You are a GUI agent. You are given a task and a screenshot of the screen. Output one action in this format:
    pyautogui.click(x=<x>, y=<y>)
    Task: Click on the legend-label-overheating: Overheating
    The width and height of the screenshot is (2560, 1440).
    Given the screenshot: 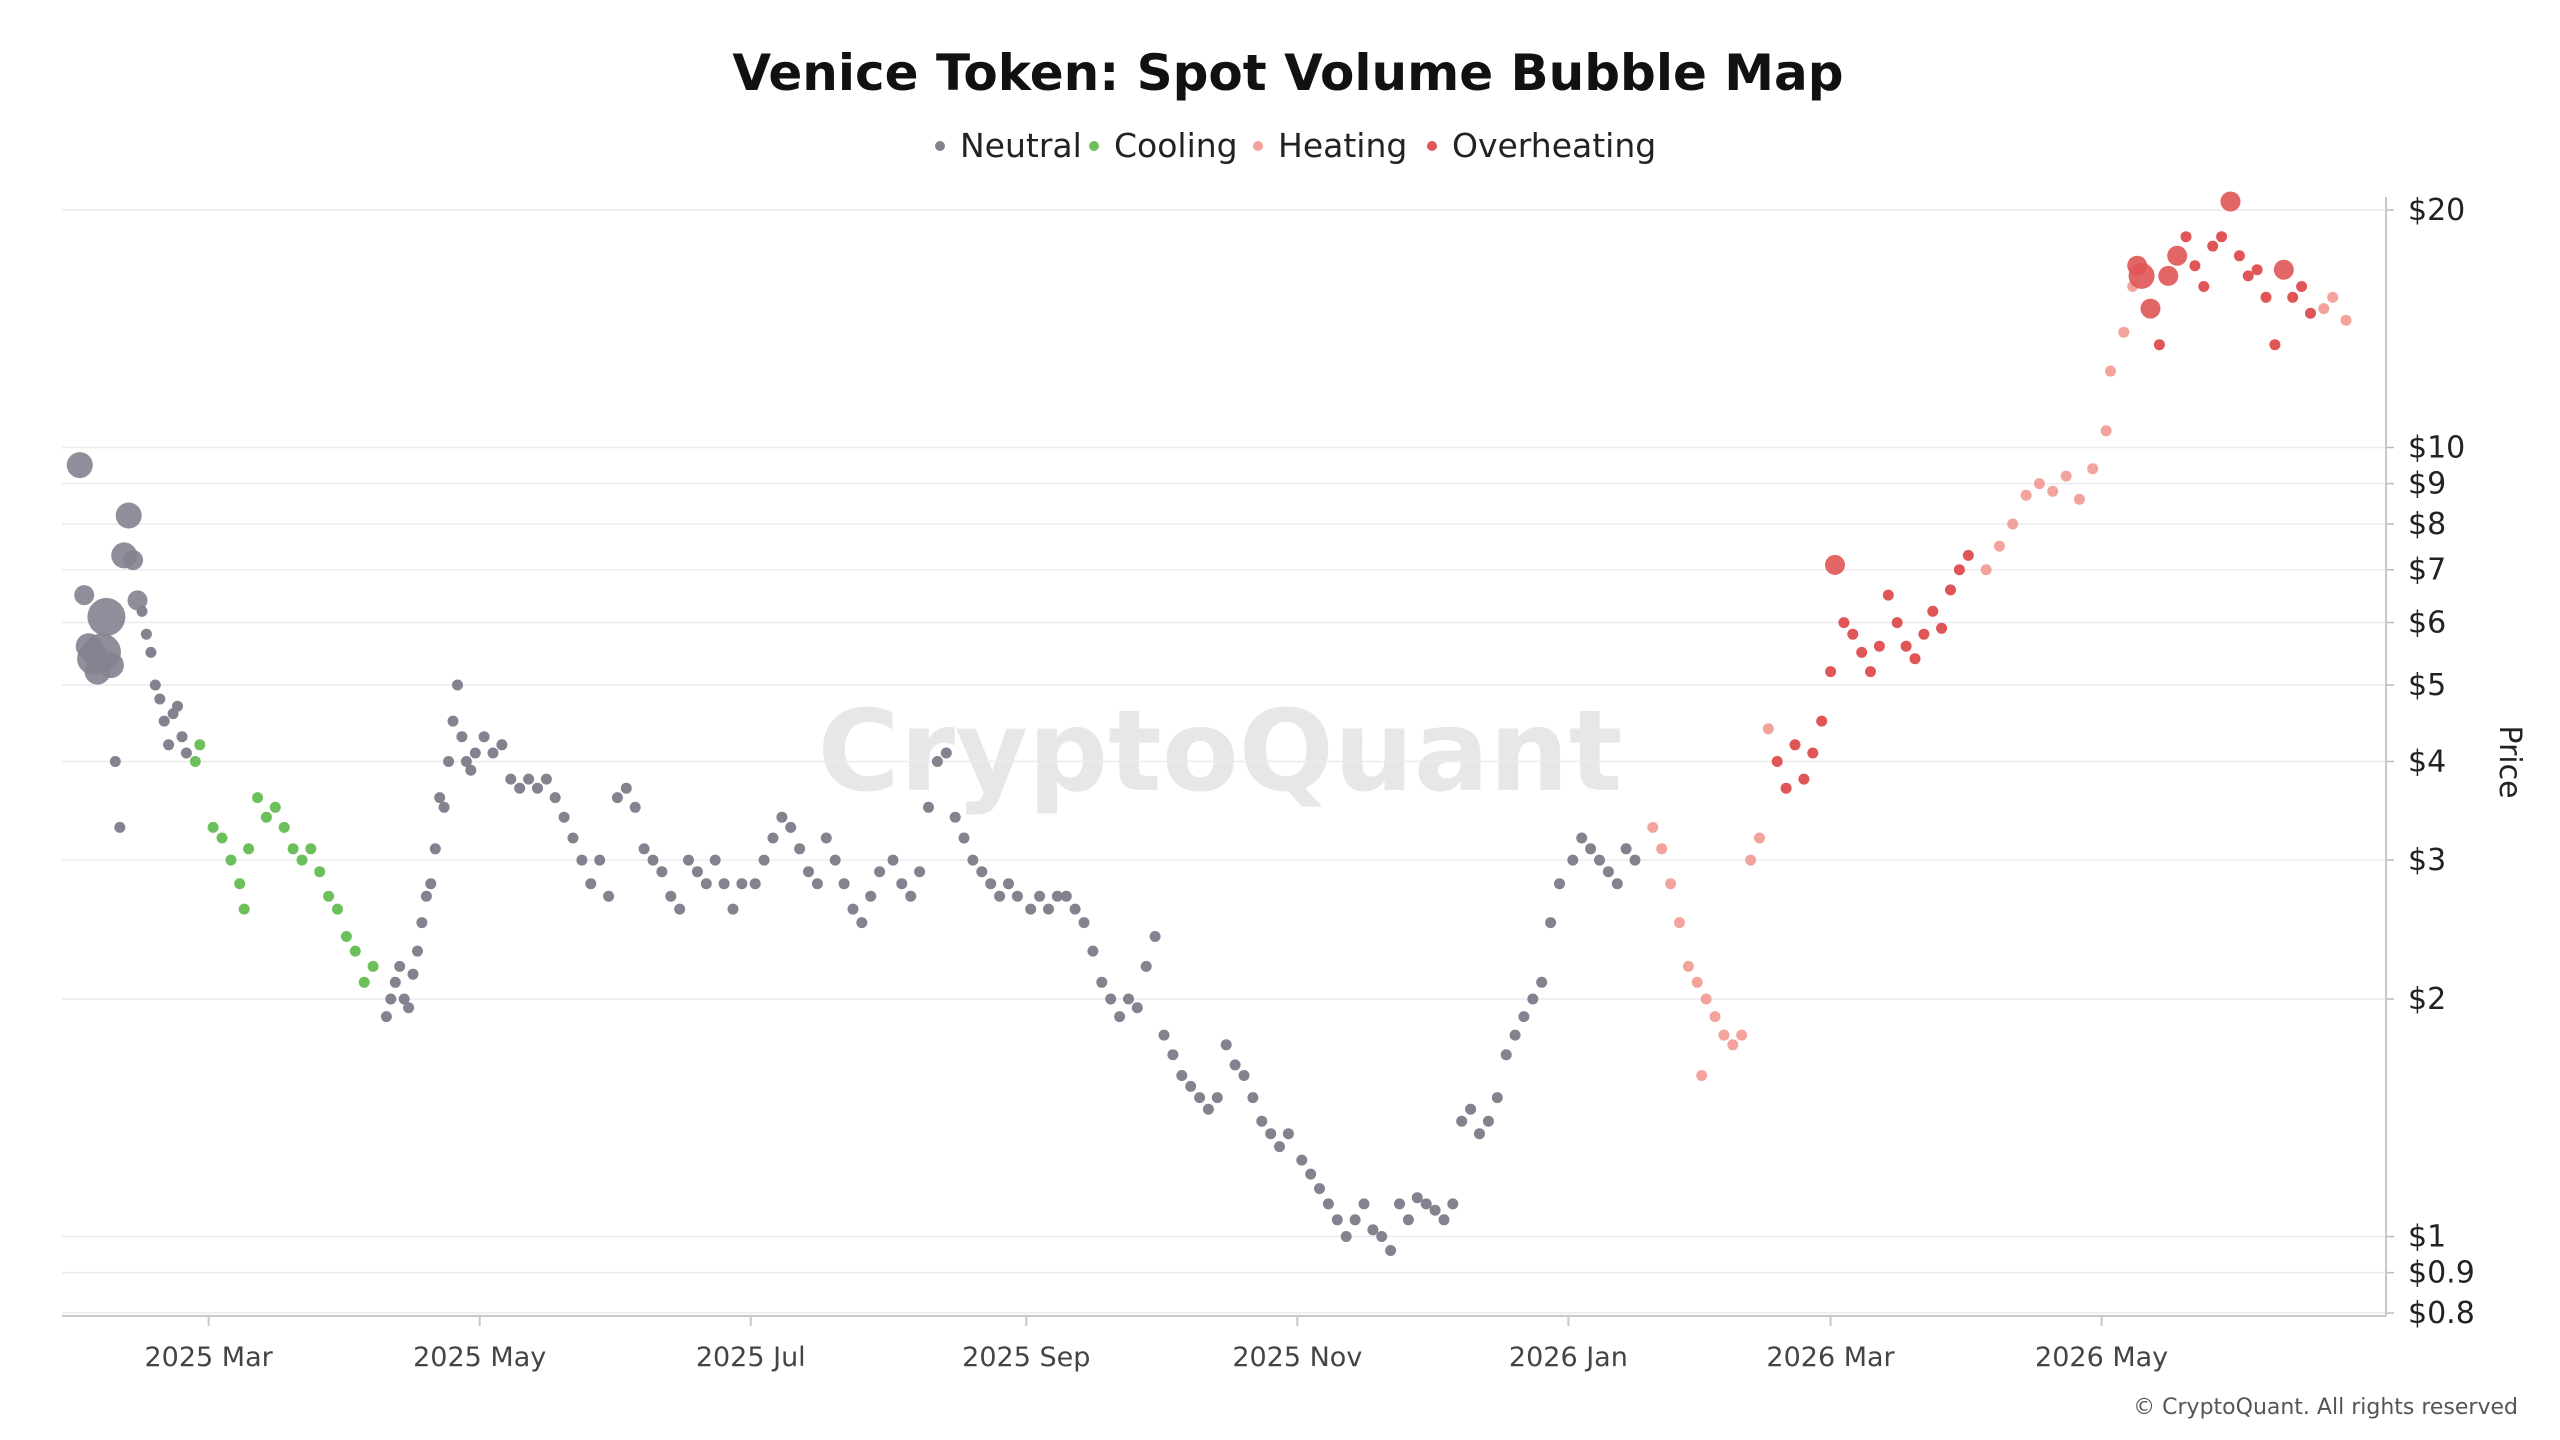 What is the action you would take?
    pyautogui.click(x=1554, y=145)
    